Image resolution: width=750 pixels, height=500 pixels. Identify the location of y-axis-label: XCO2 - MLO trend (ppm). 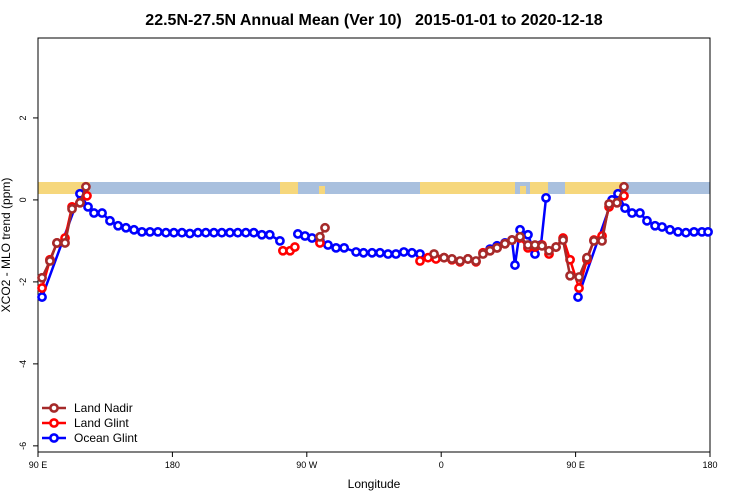
(6, 245).